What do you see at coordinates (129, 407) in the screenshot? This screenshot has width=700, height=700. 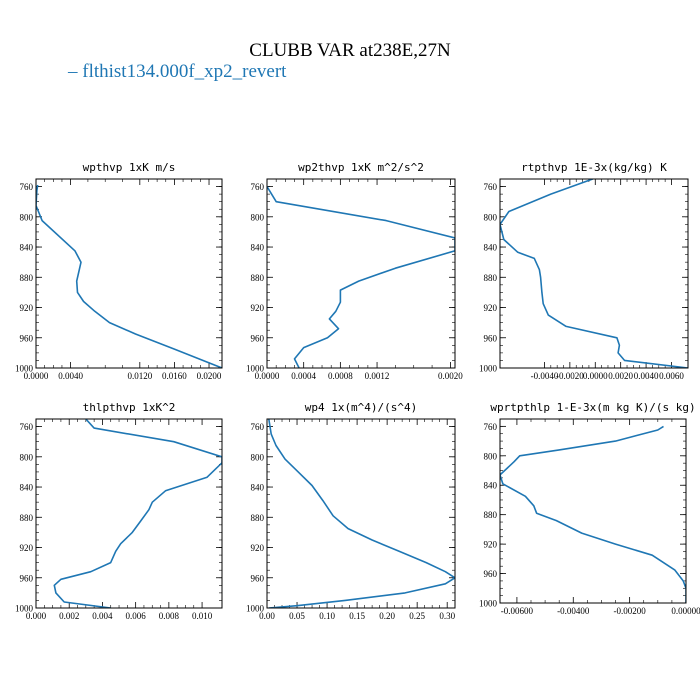 I see `panel-title: thlpthvp 1xK^2` at bounding box center [129, 407].